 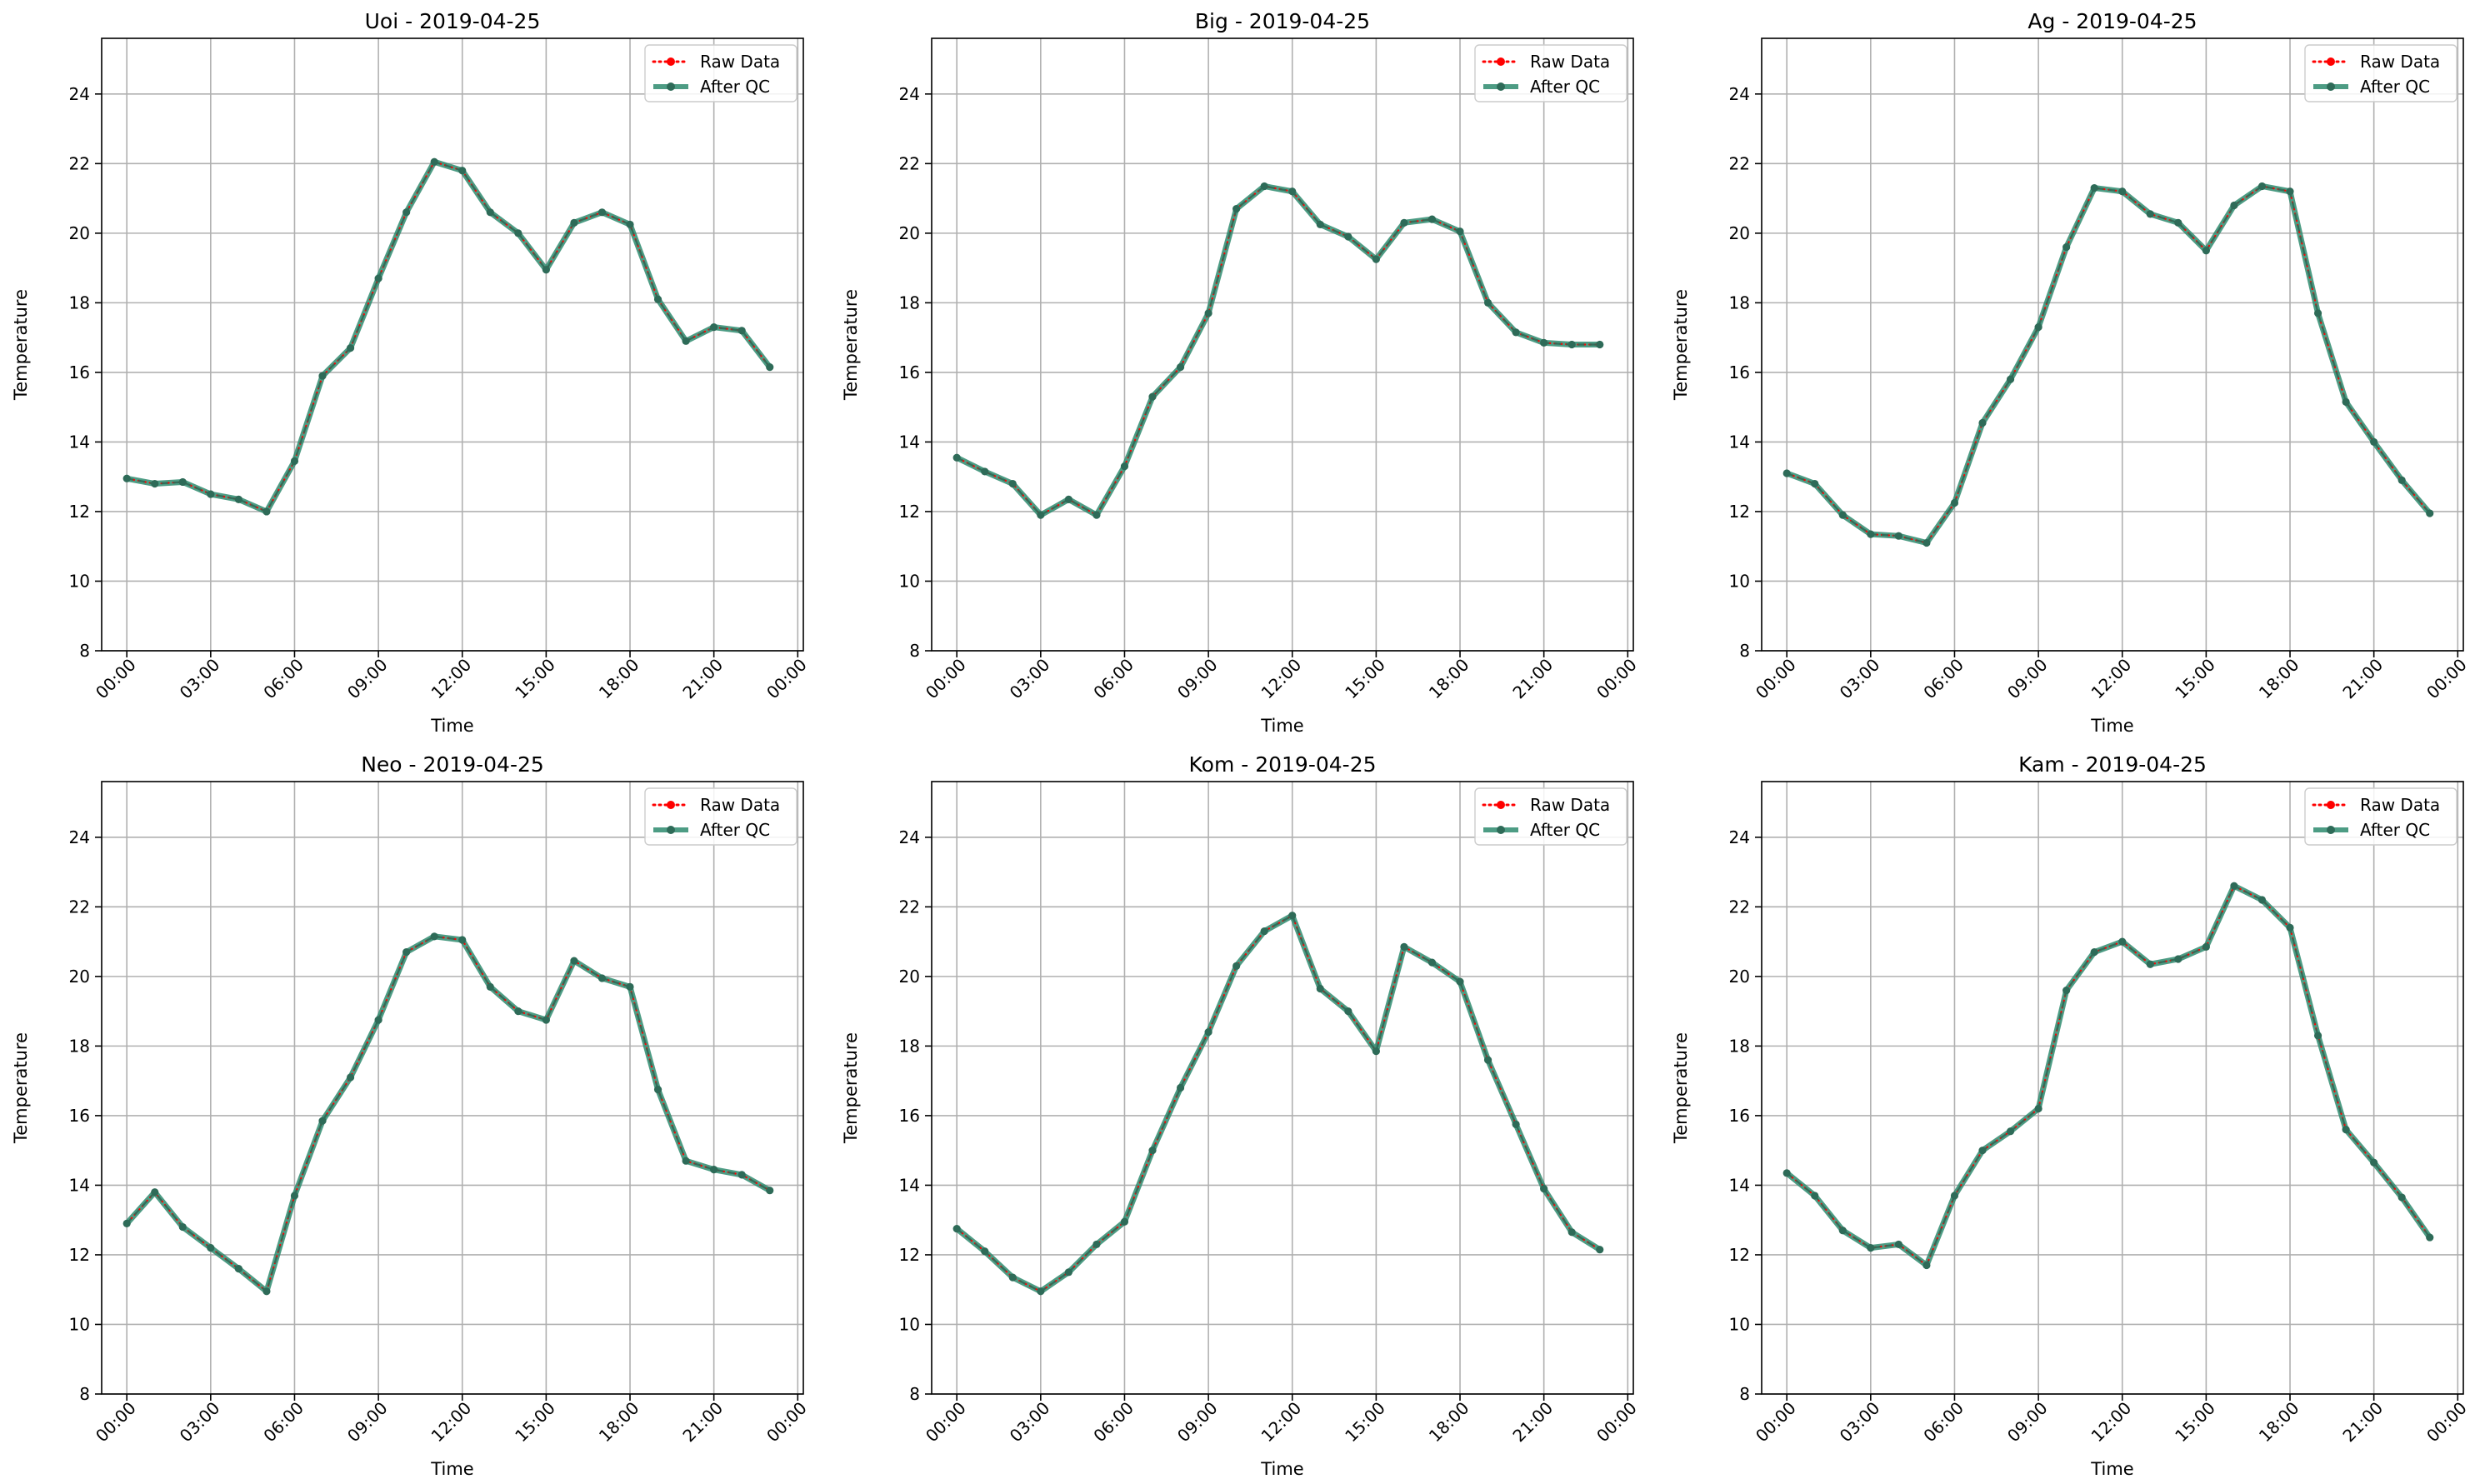 I want to click on subplot-title: Ag - 2019-04-25, so click(x=2112, y=21).